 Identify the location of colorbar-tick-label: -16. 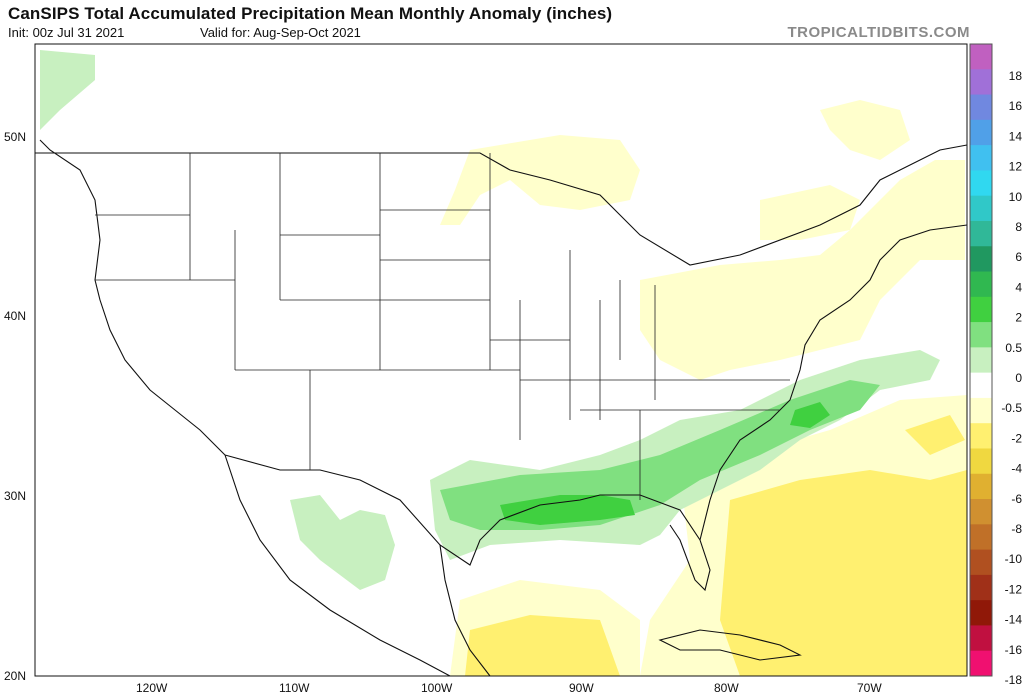
(1014, 650).